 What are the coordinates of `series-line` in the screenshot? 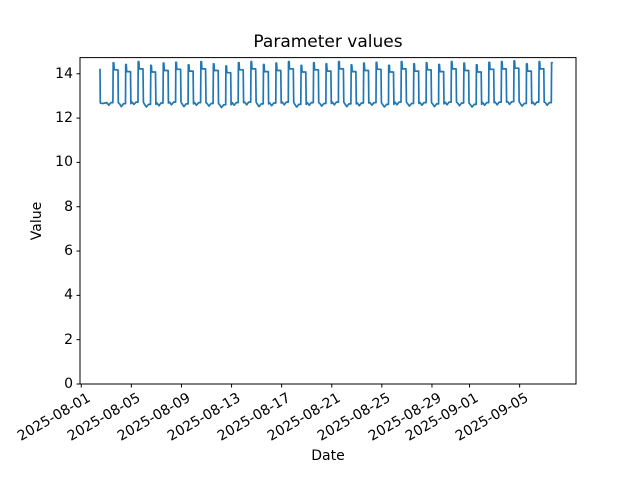 It's located at (326, 84).